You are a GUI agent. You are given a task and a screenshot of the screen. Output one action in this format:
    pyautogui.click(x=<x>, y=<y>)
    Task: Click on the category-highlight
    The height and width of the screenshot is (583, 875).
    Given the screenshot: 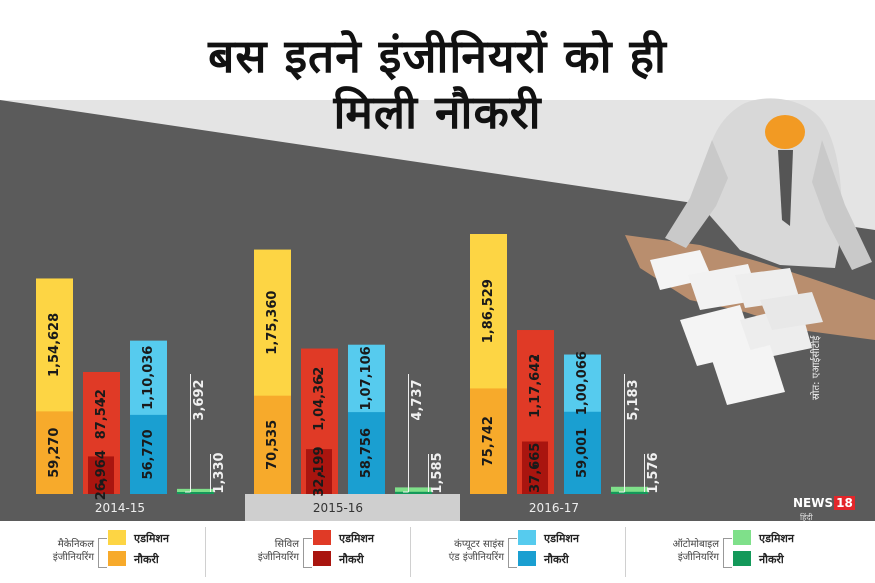 What is the action you would take?
    pyautogui.click(x=352, y=507)
    